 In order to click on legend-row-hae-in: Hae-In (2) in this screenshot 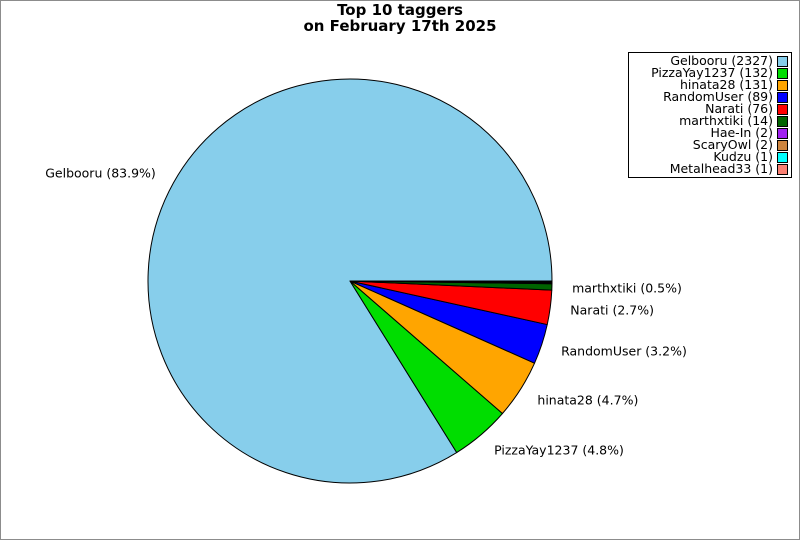, I will do `click(709, 132)`.